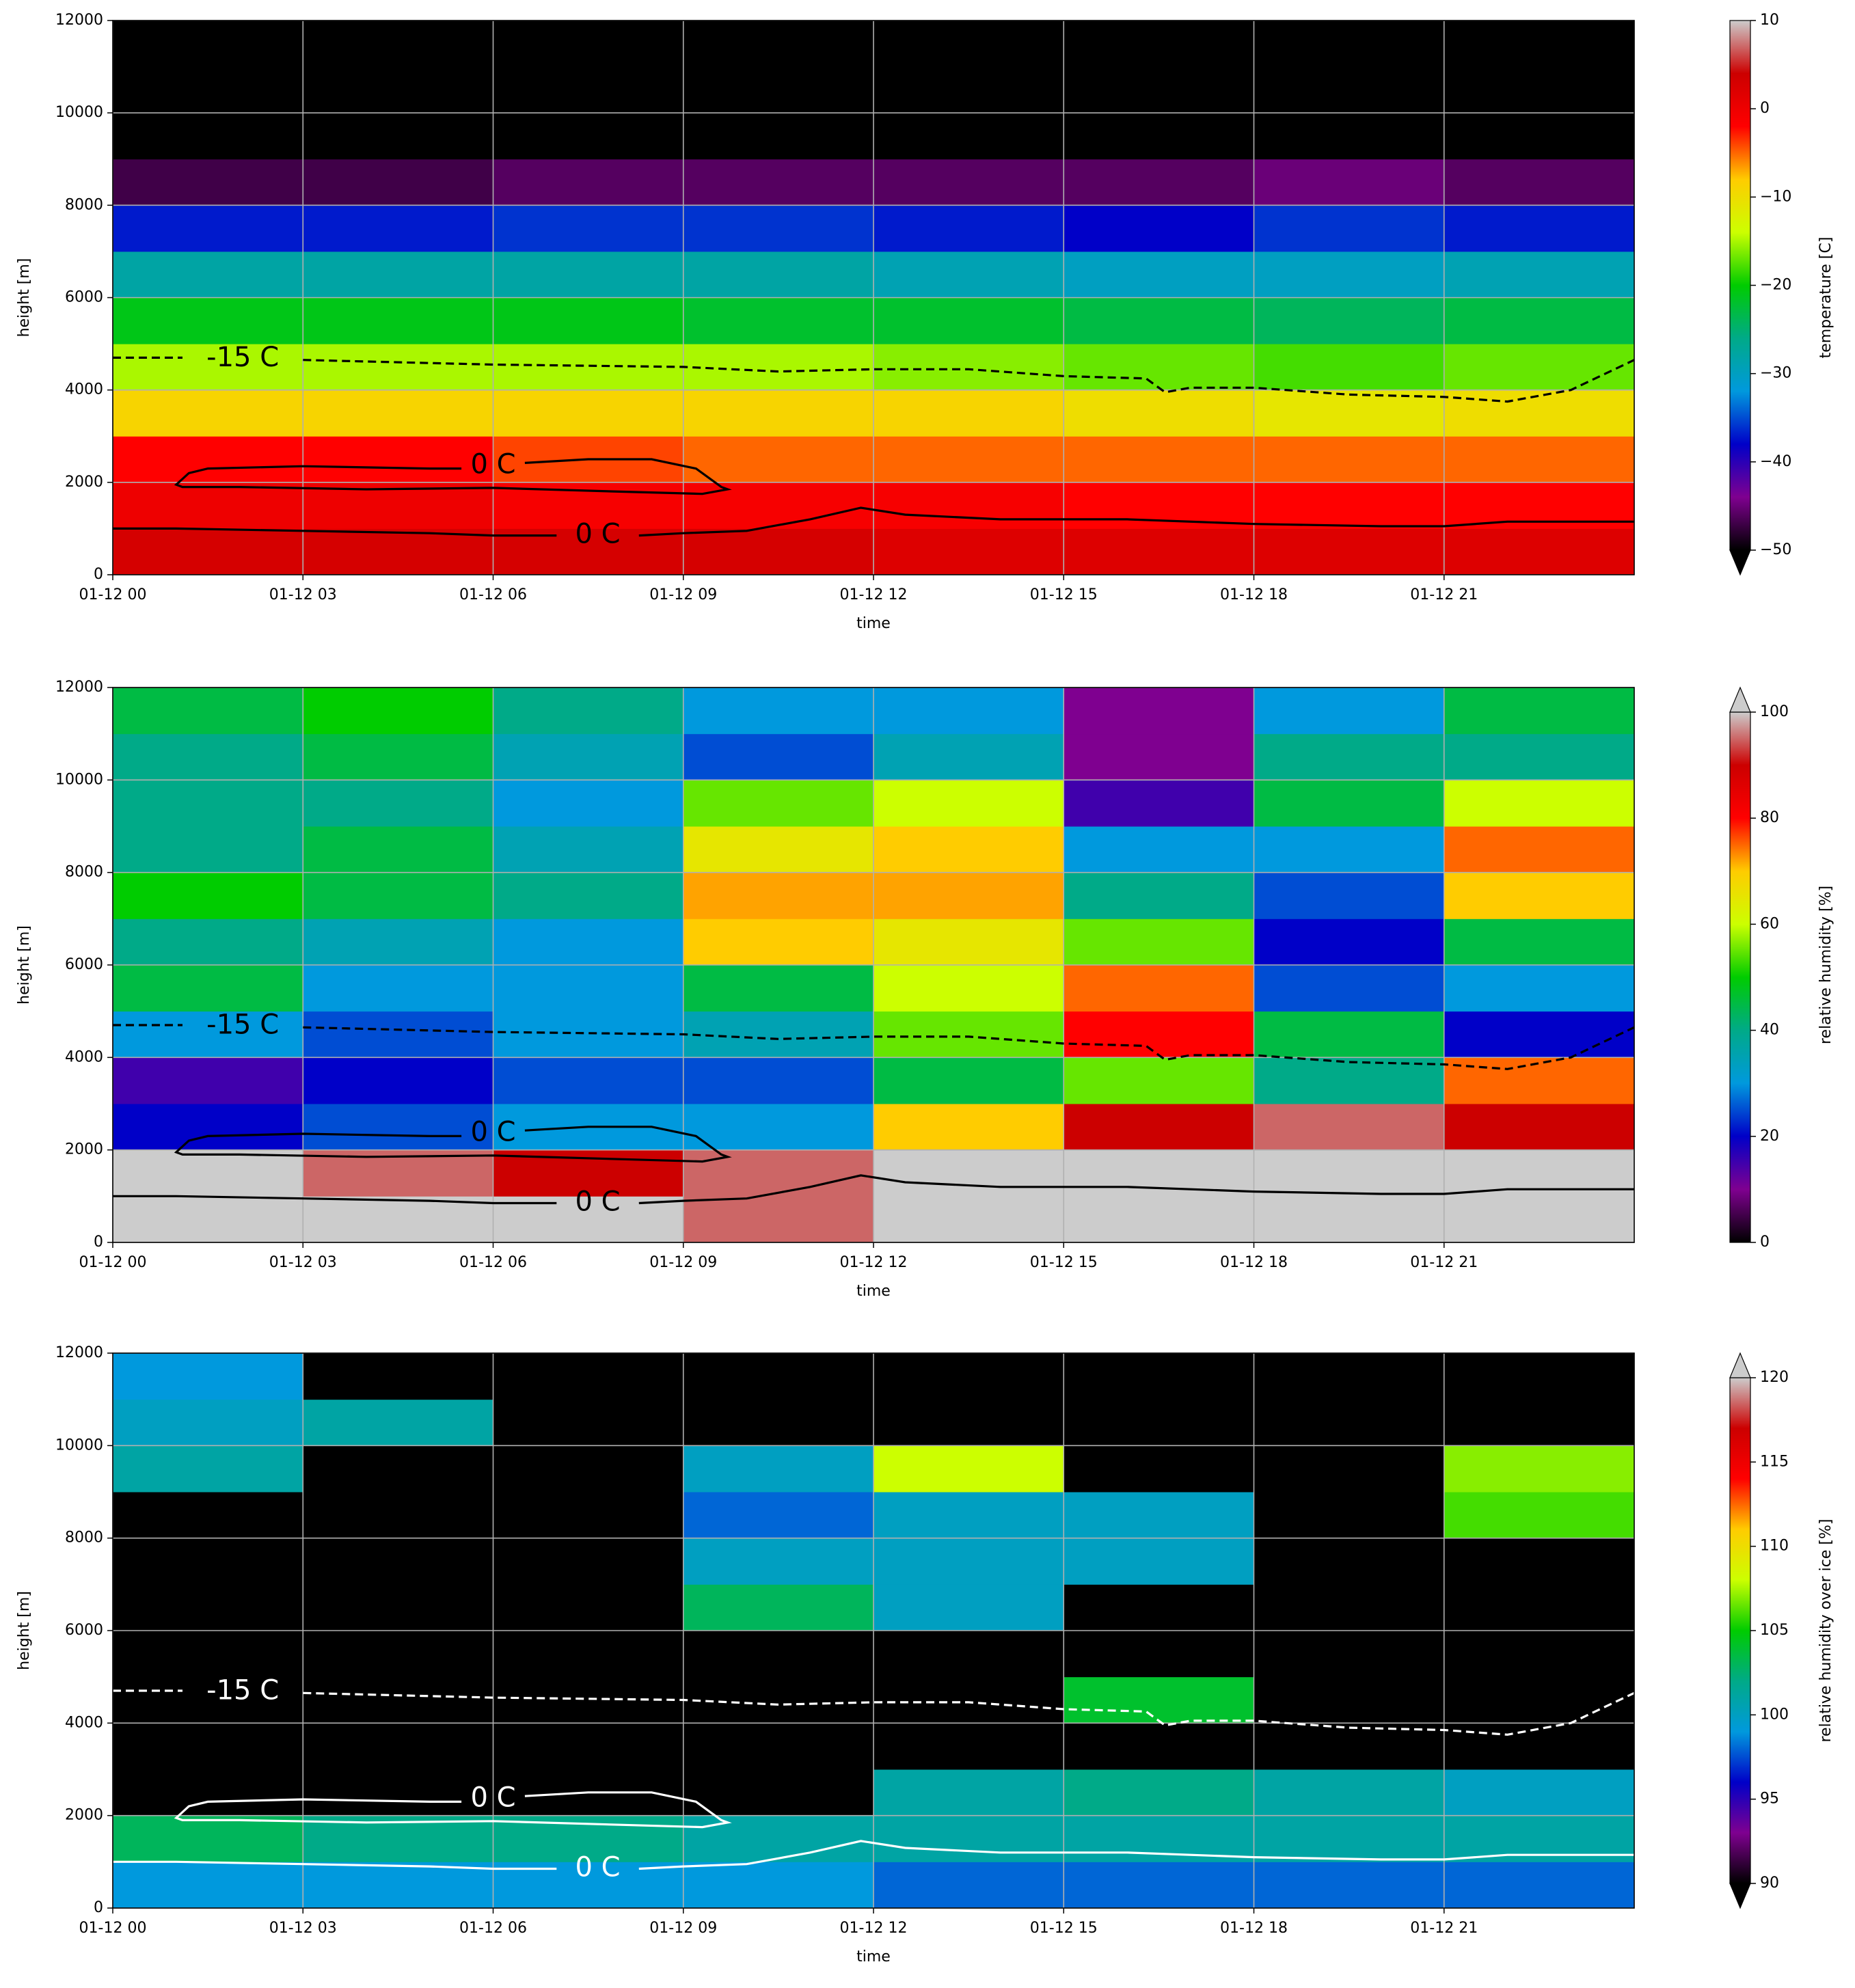  I want to click on y-tick-label: 4000, so click(84, 1722).